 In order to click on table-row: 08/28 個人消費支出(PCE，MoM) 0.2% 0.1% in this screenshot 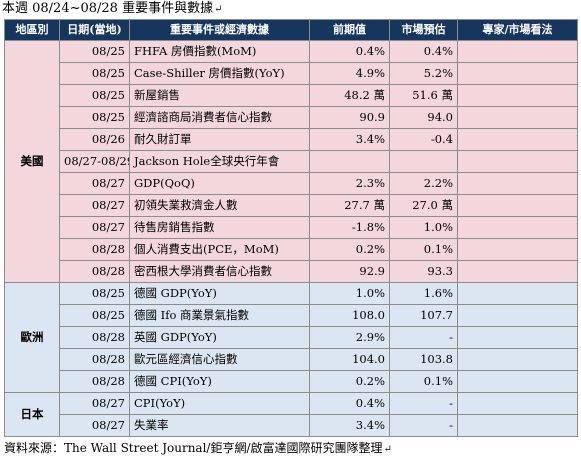, I will do `click(291, 249)`.